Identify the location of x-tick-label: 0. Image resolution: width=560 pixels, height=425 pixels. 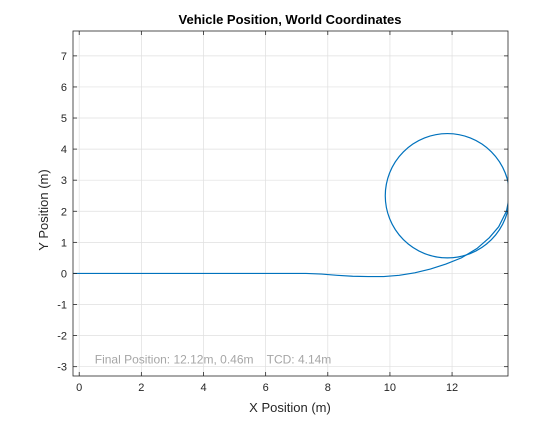
(79, 388).